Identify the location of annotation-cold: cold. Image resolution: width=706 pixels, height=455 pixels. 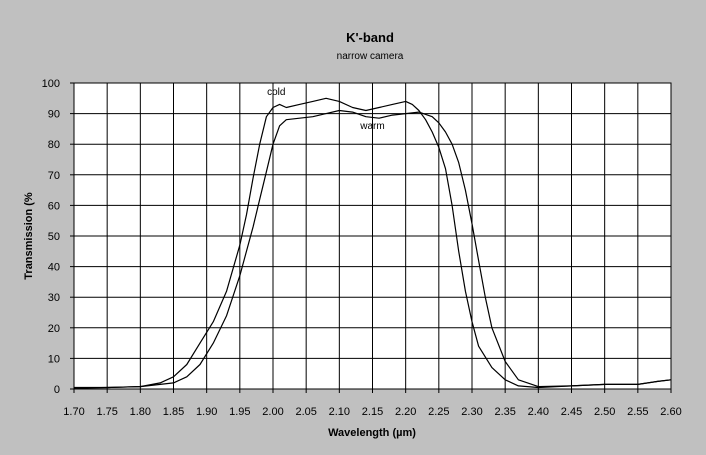
(276, 92).